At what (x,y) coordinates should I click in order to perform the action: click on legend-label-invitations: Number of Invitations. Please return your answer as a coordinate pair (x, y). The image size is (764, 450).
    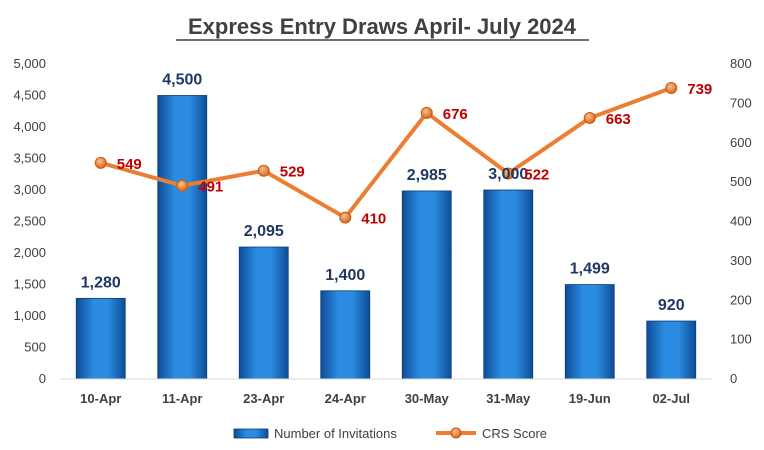
    Looking at the image, I should click on (335, 433).